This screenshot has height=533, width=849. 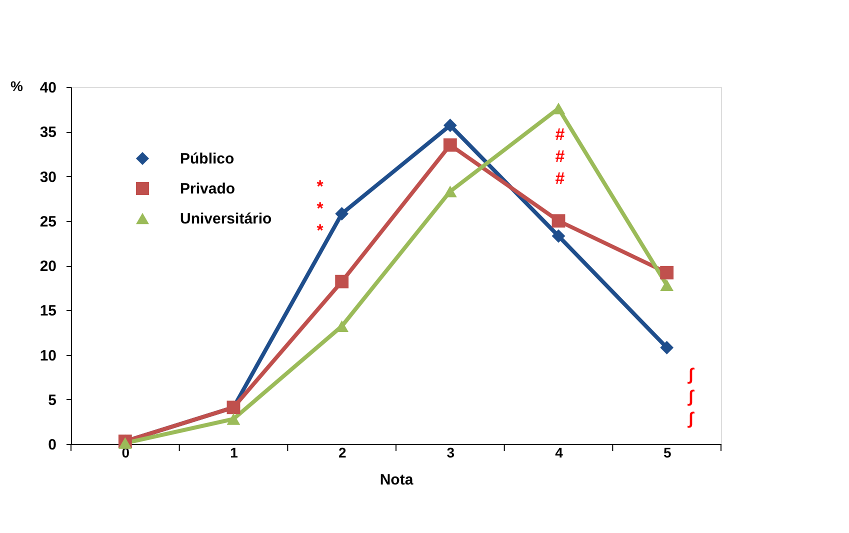 What do you see at coordinates (342, 452) in the screenshot?
I see `x-tick-label: 2` at bounding box center [342, 452].